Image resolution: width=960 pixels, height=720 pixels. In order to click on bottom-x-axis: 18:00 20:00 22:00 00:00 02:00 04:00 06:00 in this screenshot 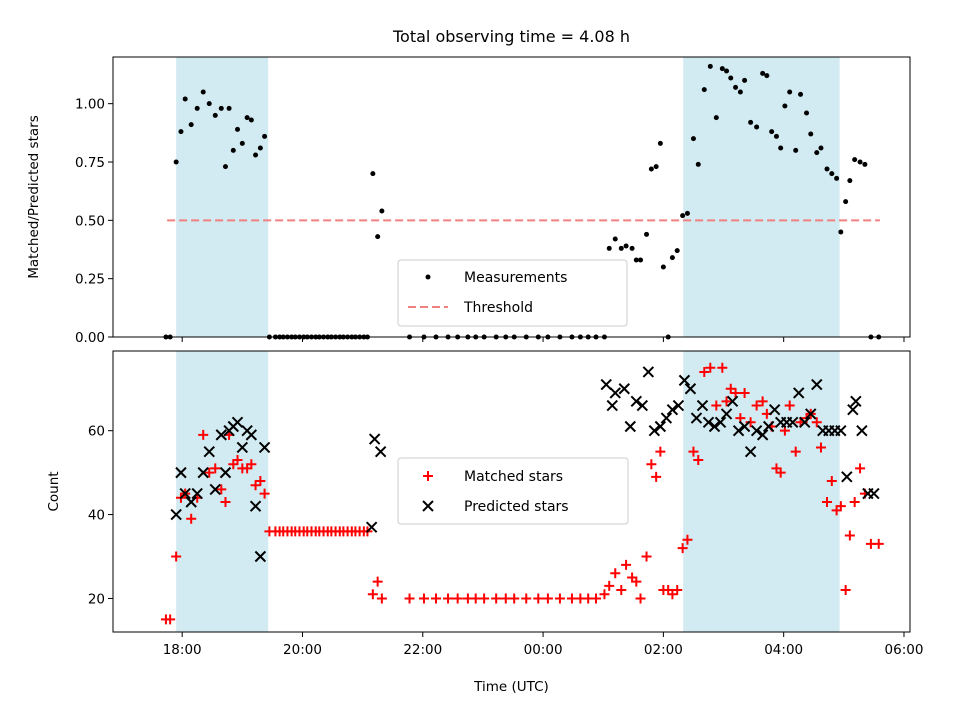, I will do `click(543, 645)`.